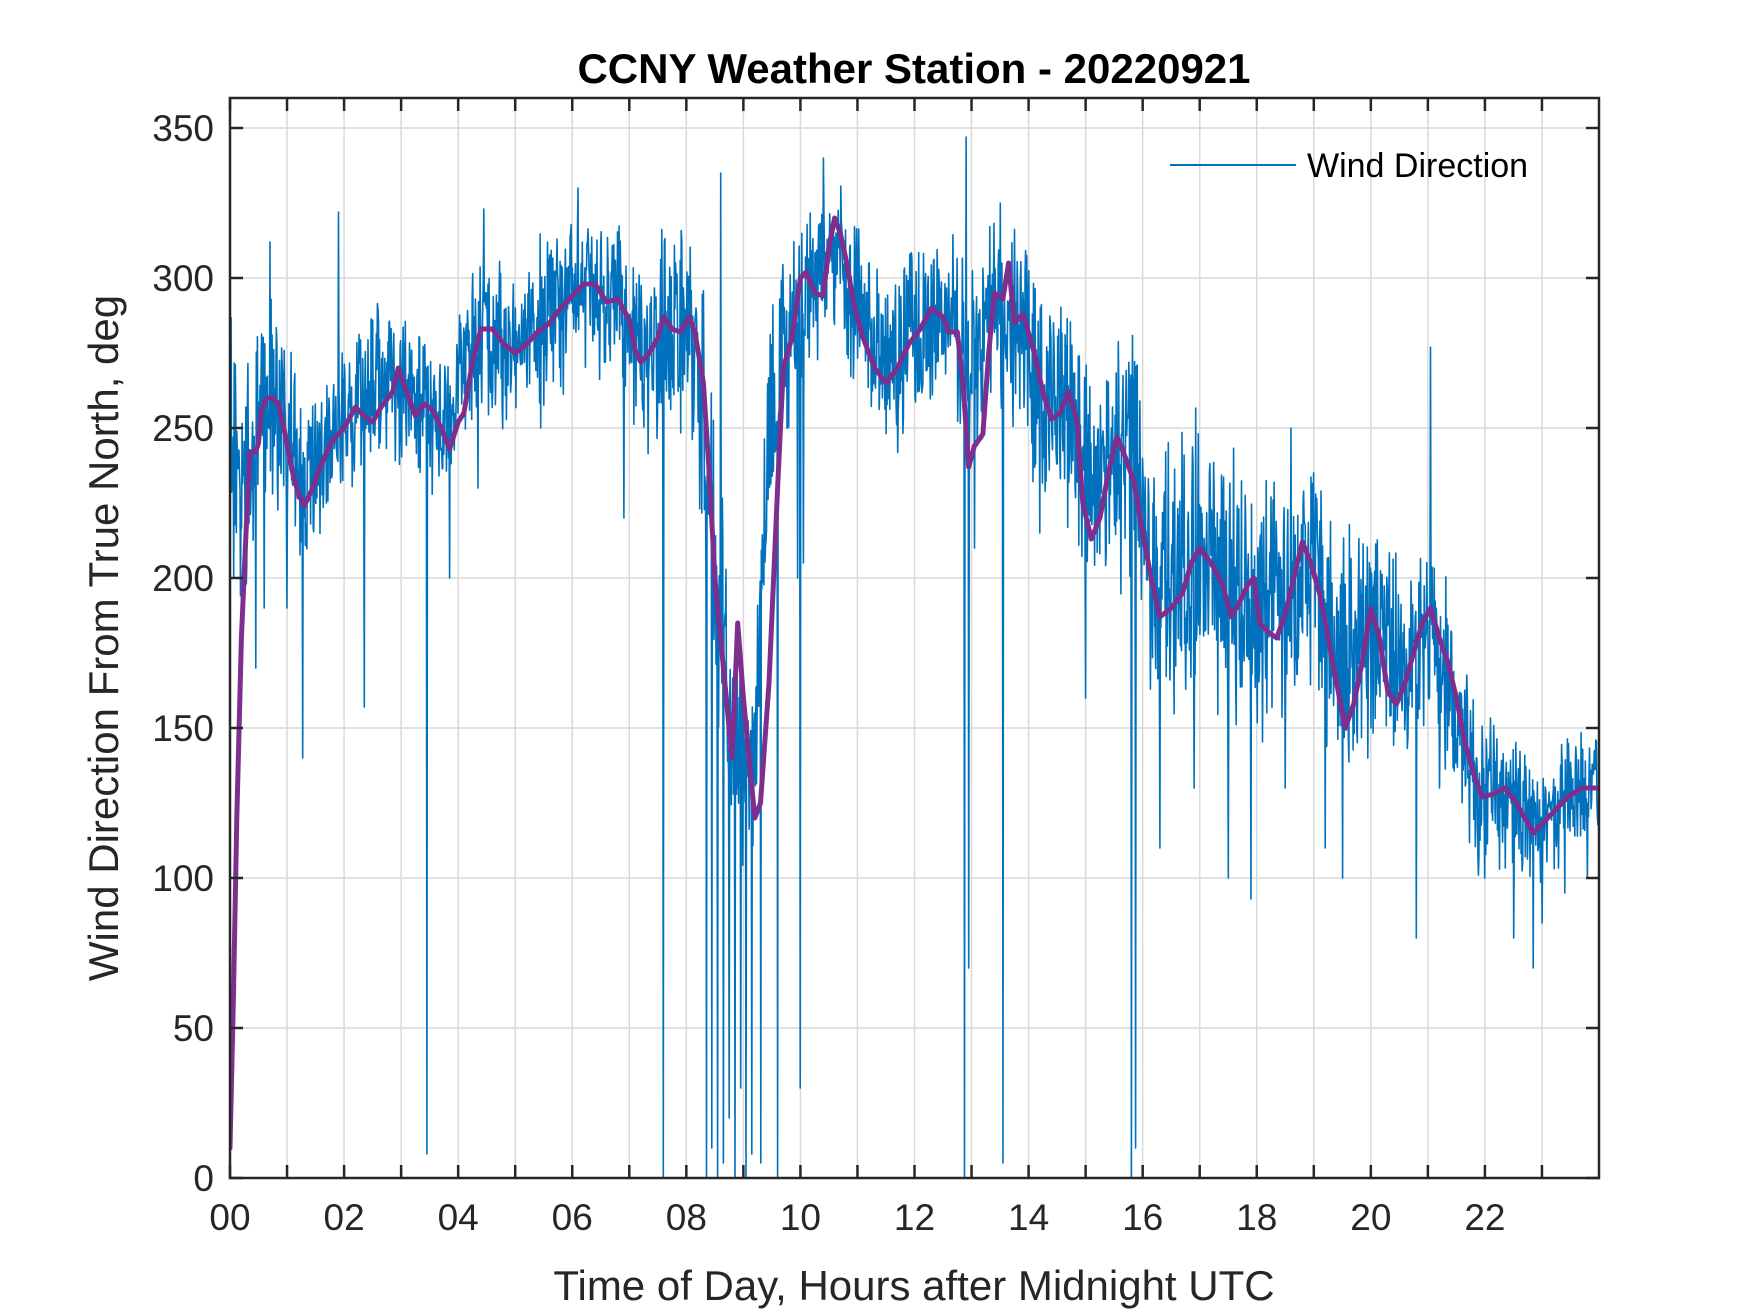  Describe the element at coordinates (183, 278) in the screenshot. I see `y-tick-label: 300` at that location.